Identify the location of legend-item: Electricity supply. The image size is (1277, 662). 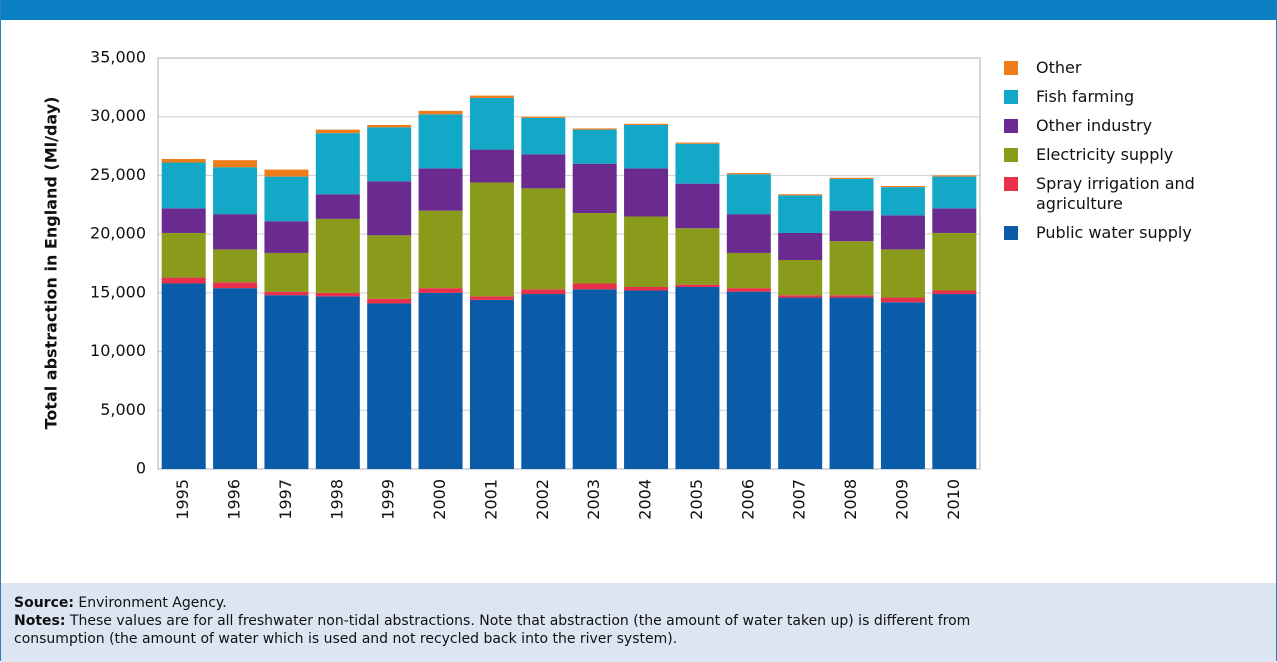
(1119, 155).